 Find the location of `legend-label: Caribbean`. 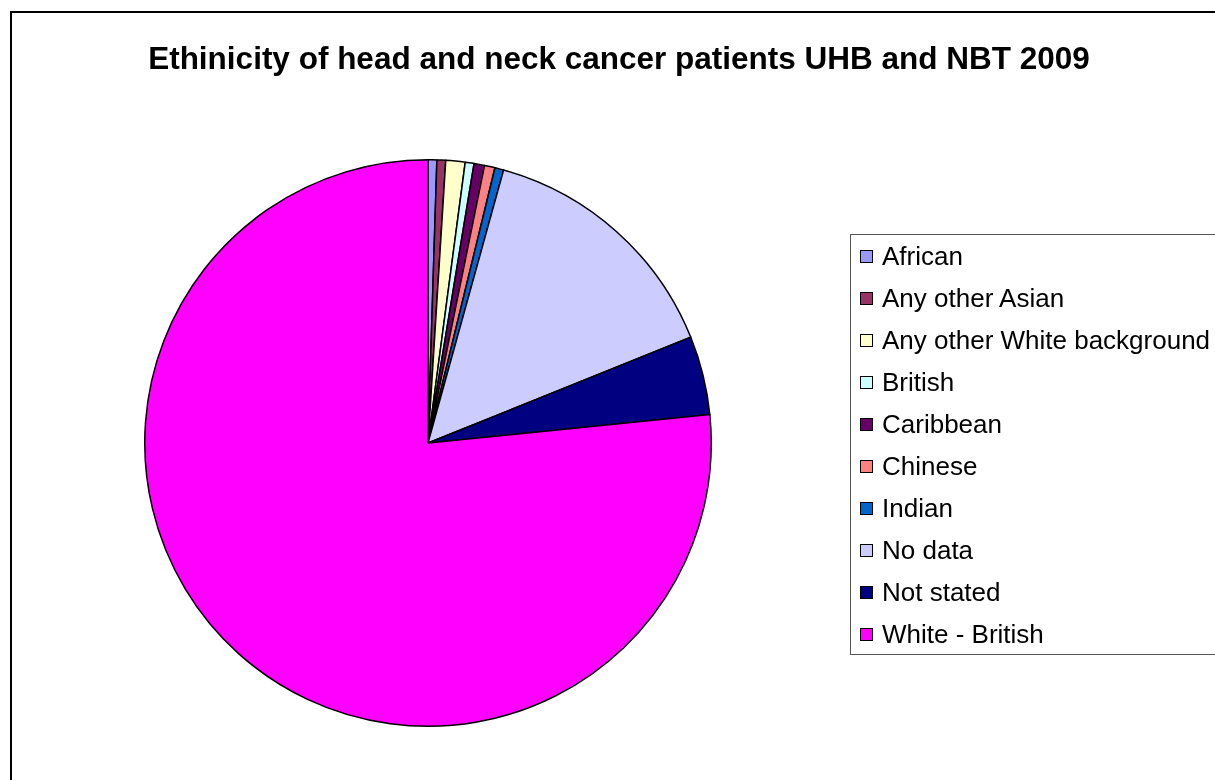

legend-label: Caribbean is located at coordinates (942, 424).